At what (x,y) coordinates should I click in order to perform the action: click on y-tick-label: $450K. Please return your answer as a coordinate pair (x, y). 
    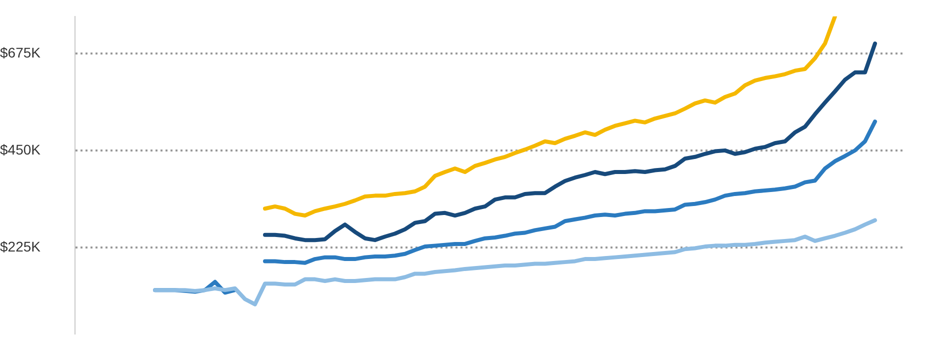
    Looking at the image, I should click on (21, 149).